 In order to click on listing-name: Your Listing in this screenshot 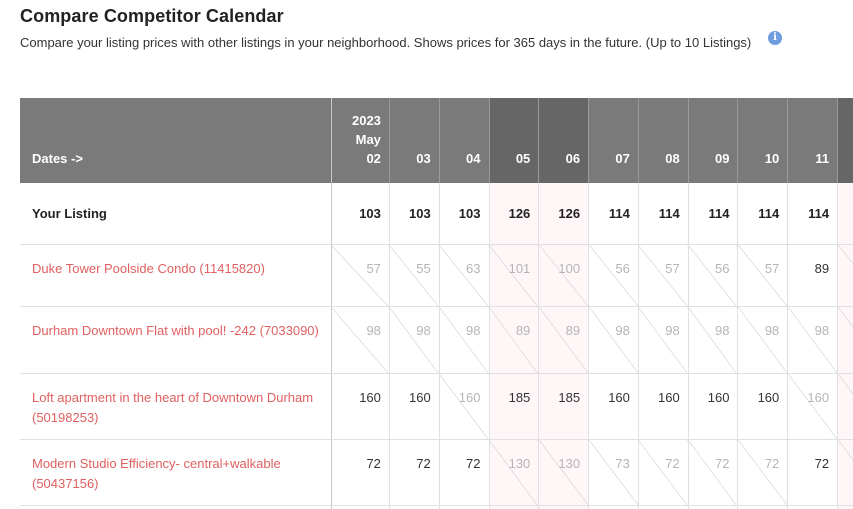, I will do `click(176, 214)`.